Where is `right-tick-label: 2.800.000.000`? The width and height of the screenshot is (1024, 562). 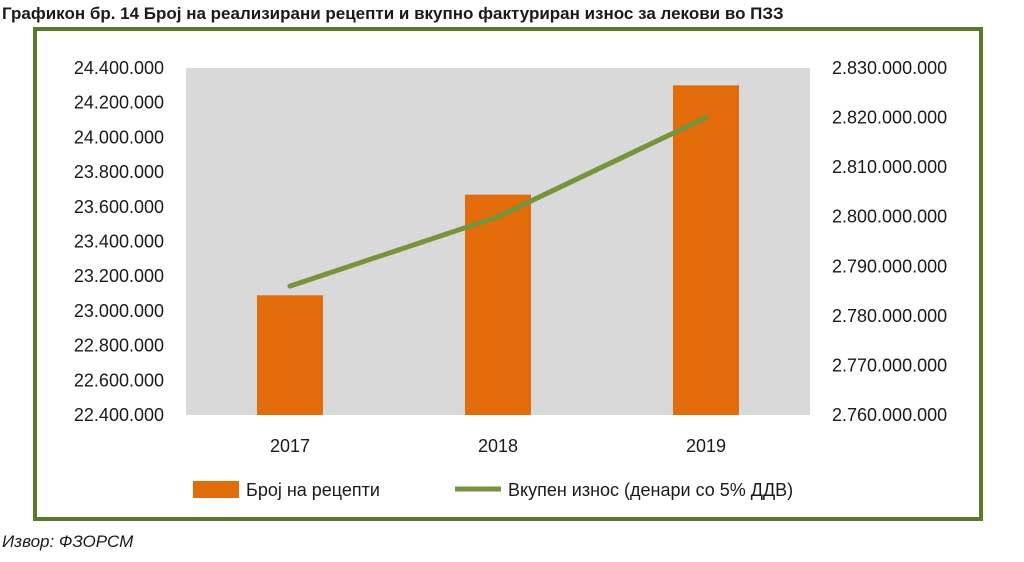 right-tick-label: 2.800.000.000 is located at coordinates (889, 217).